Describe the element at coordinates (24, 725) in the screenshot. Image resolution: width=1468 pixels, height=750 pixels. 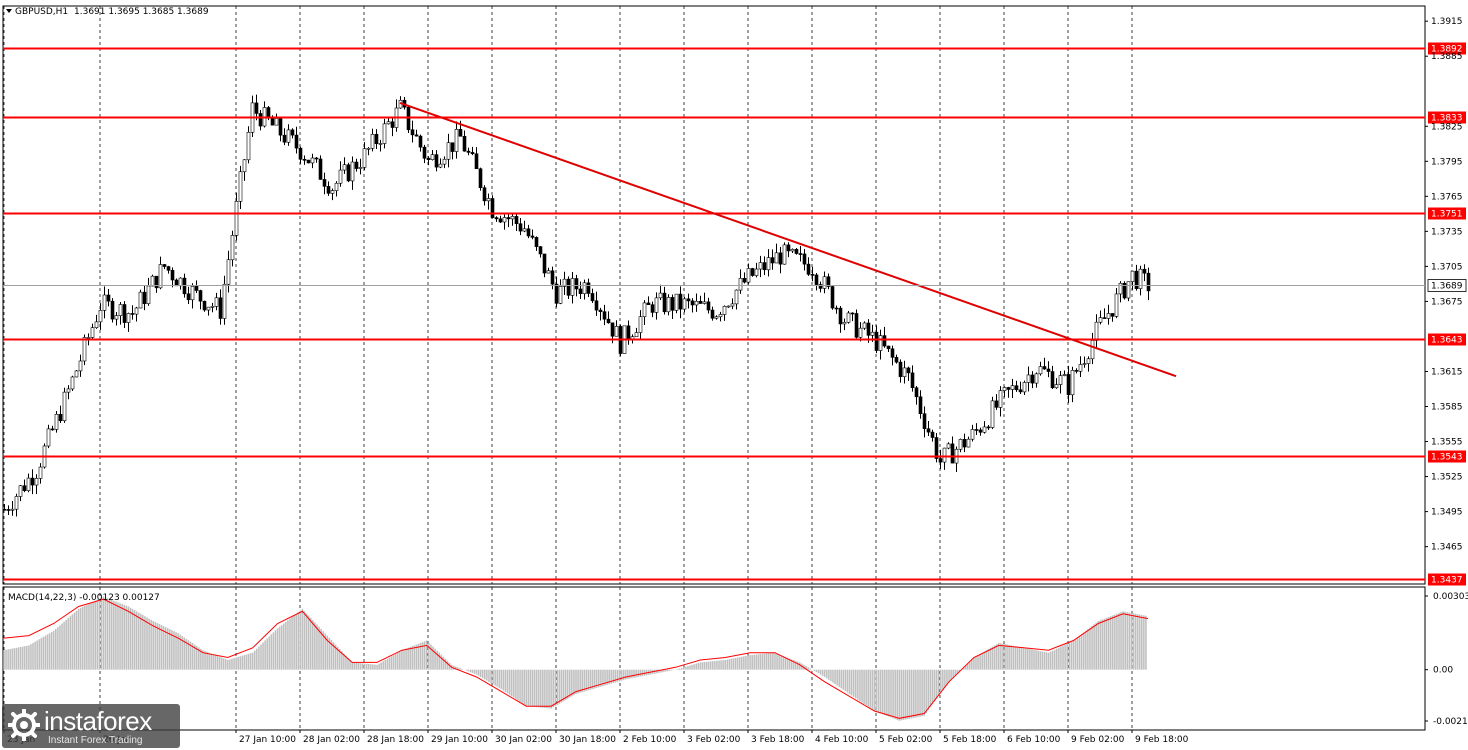
I see `gear-icon` at that location.